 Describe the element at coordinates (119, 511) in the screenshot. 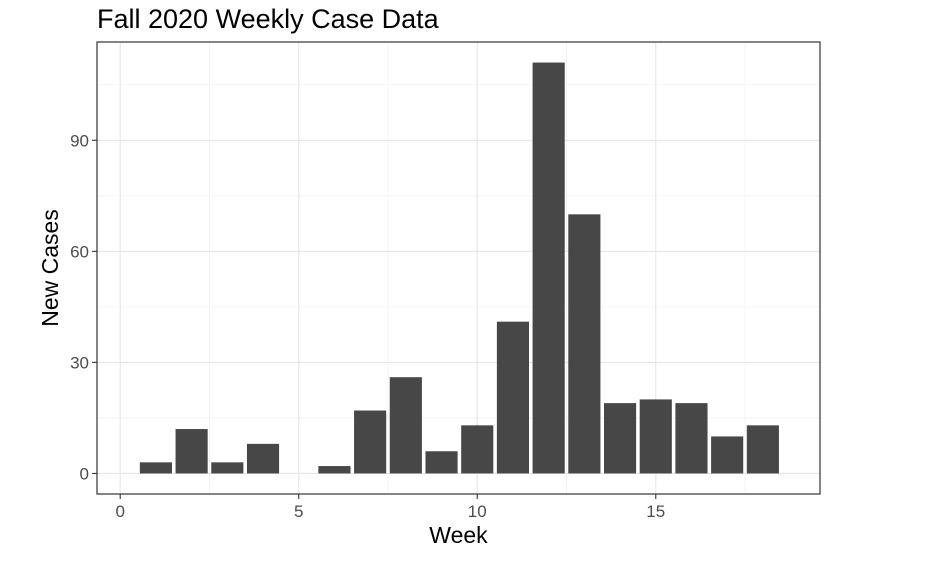

I see `x-tick-label: 0` at that location.